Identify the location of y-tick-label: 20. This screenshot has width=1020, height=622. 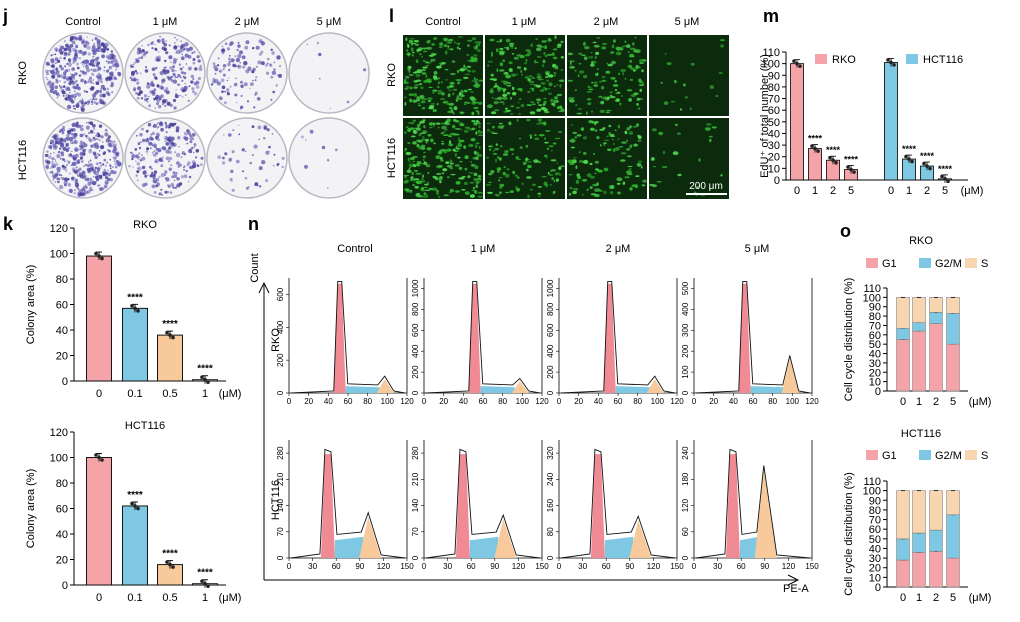
(62, 357).